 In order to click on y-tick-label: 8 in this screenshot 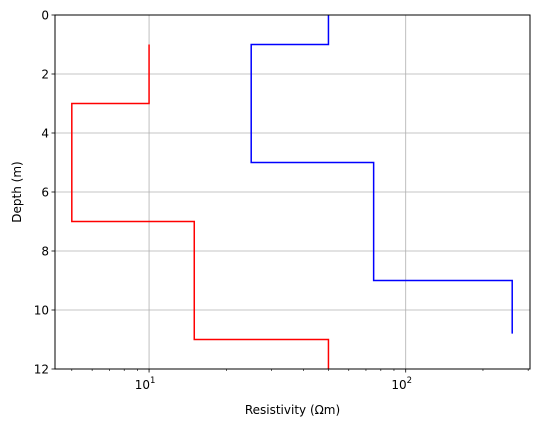, I will do `click(45, 252)`.